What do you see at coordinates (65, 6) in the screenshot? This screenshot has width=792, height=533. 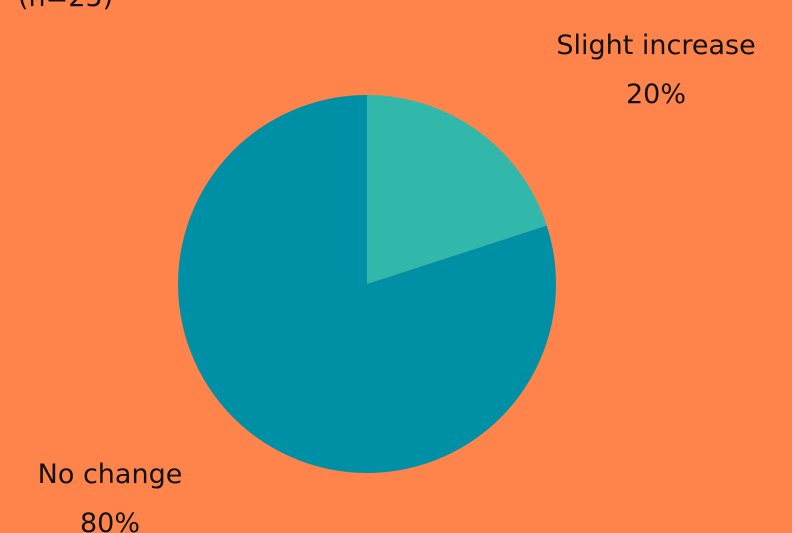 I see `sample-size-note: (n=25)` at bounding box center [65, 6].